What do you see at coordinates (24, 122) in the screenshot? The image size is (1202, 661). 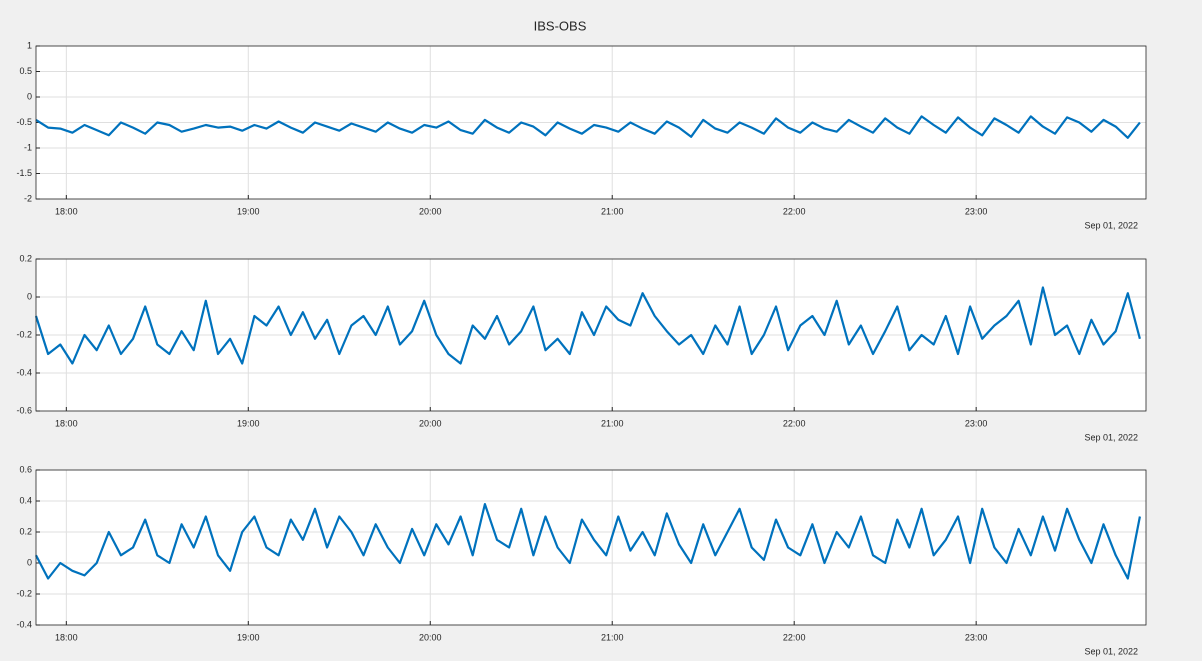 I see `y-tick-label: -0.5` at bounding box center [24, 122].